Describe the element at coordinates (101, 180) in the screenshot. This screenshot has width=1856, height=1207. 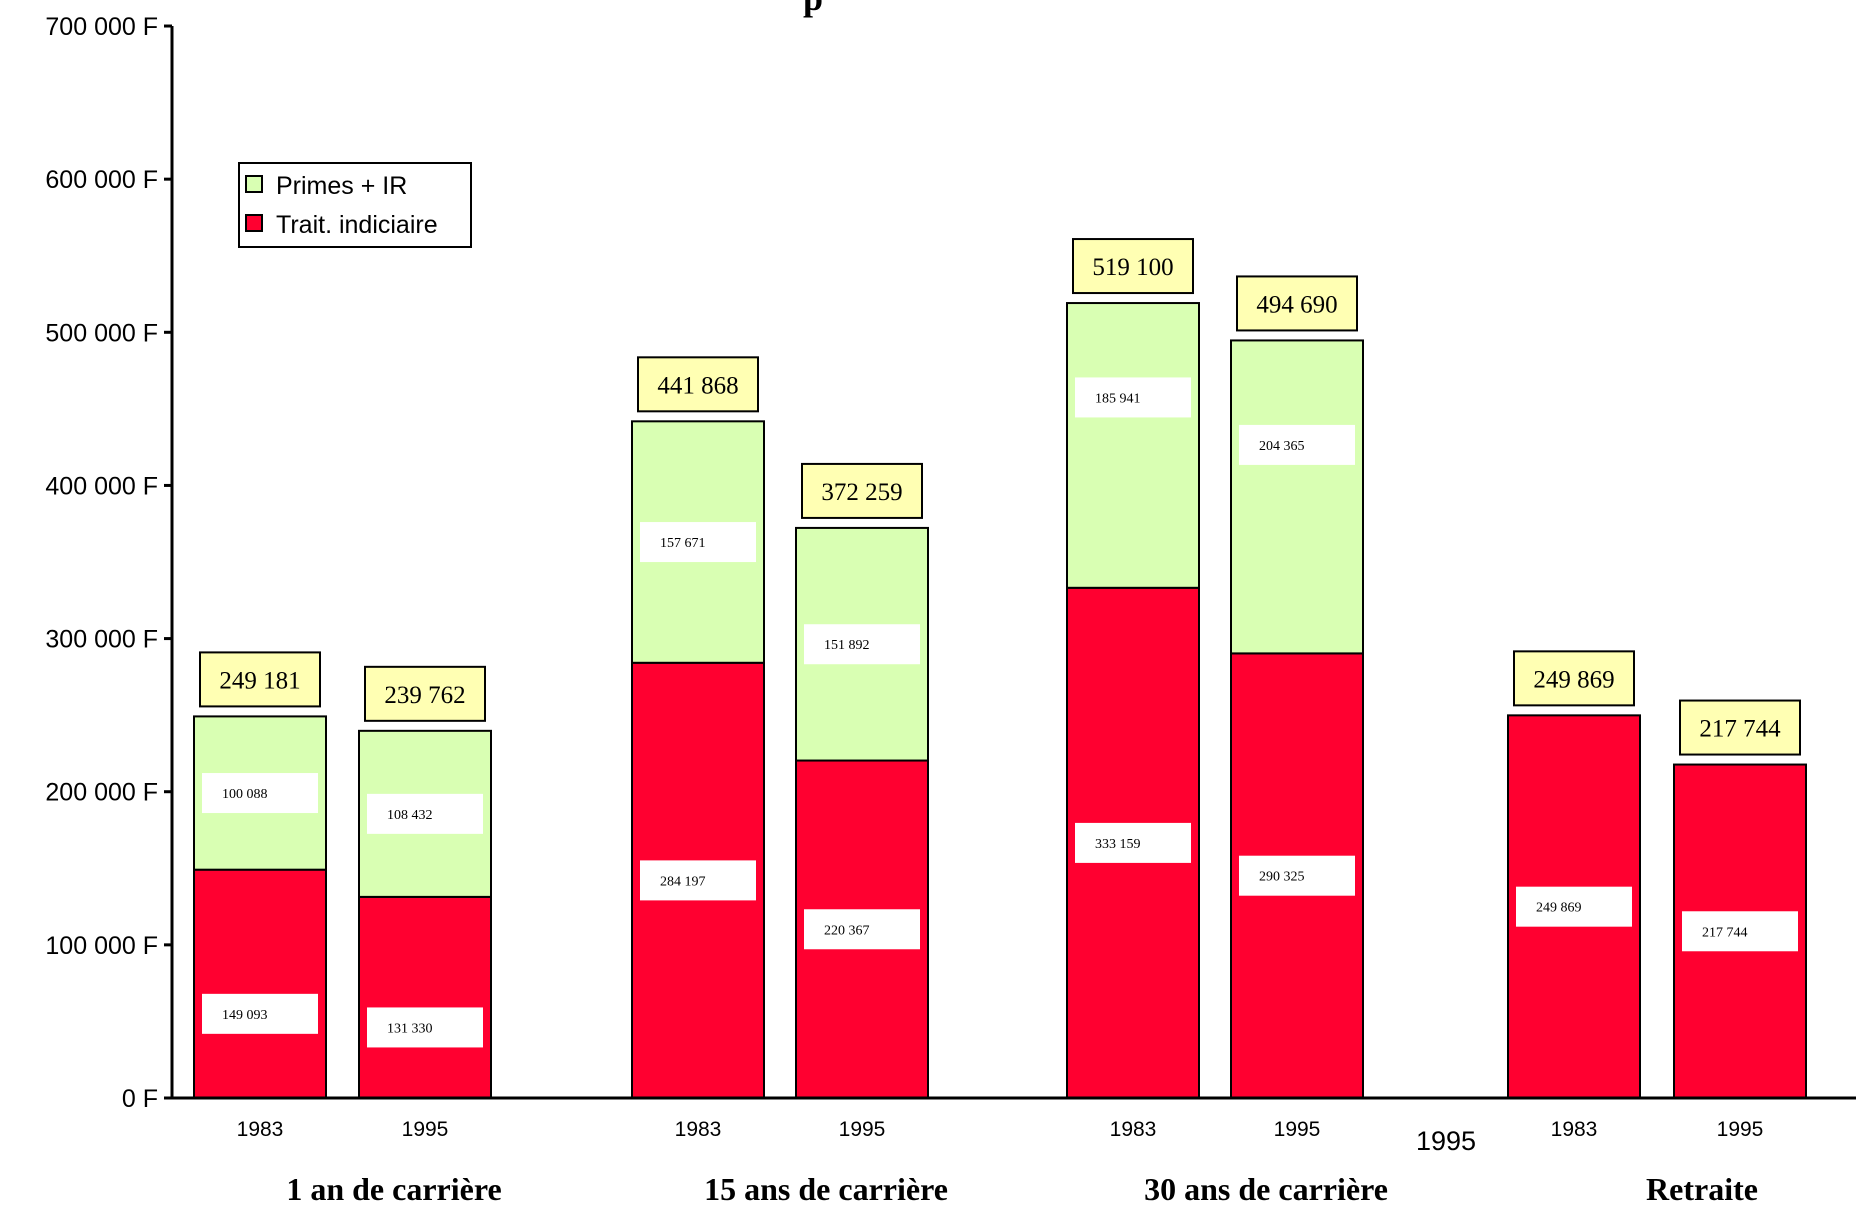
I see `y-tick-label: 600 000 F` at that location.